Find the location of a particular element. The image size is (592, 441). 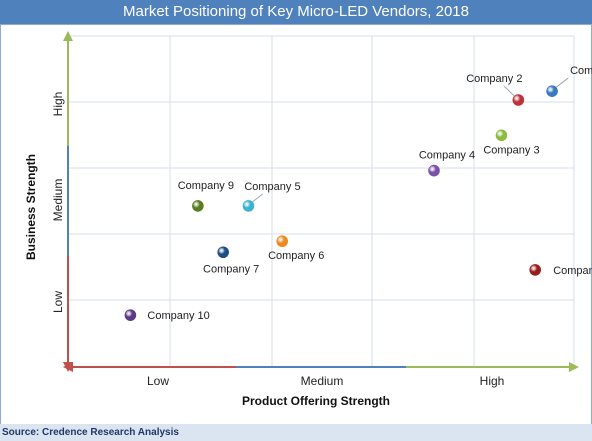

y-tick-label-medium: Medium is located at coordinates (58, 200).